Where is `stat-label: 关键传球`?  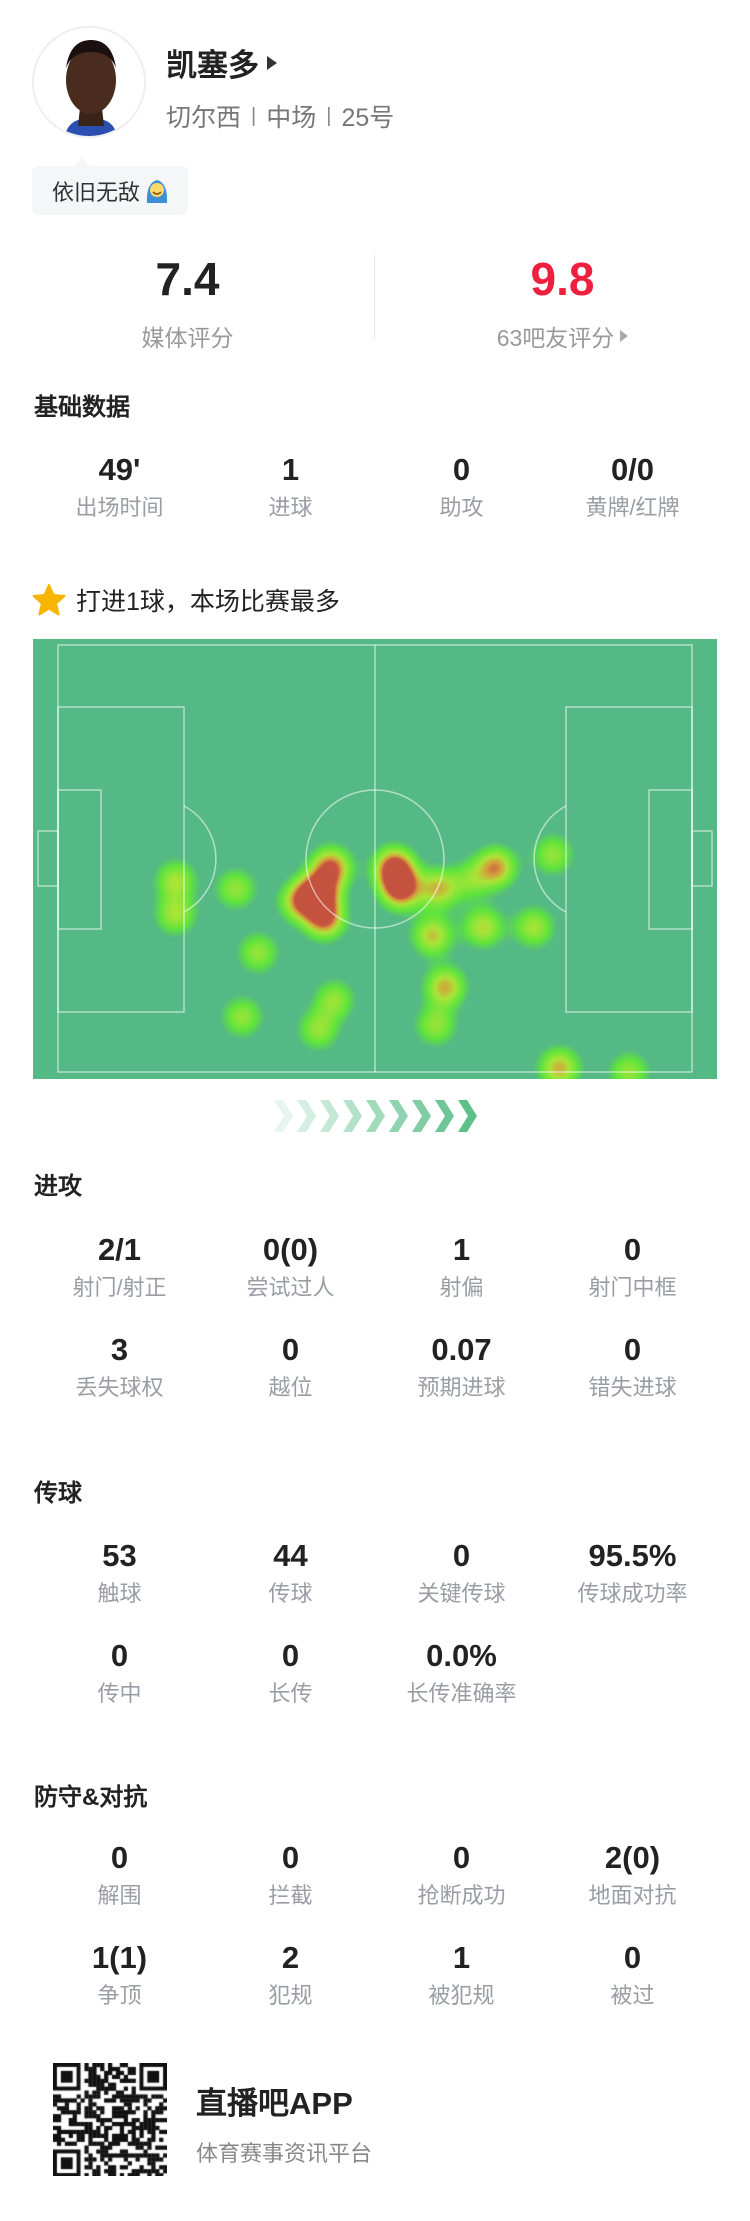
stat-label: 关键传球 is located at coordinates (461, 1593).